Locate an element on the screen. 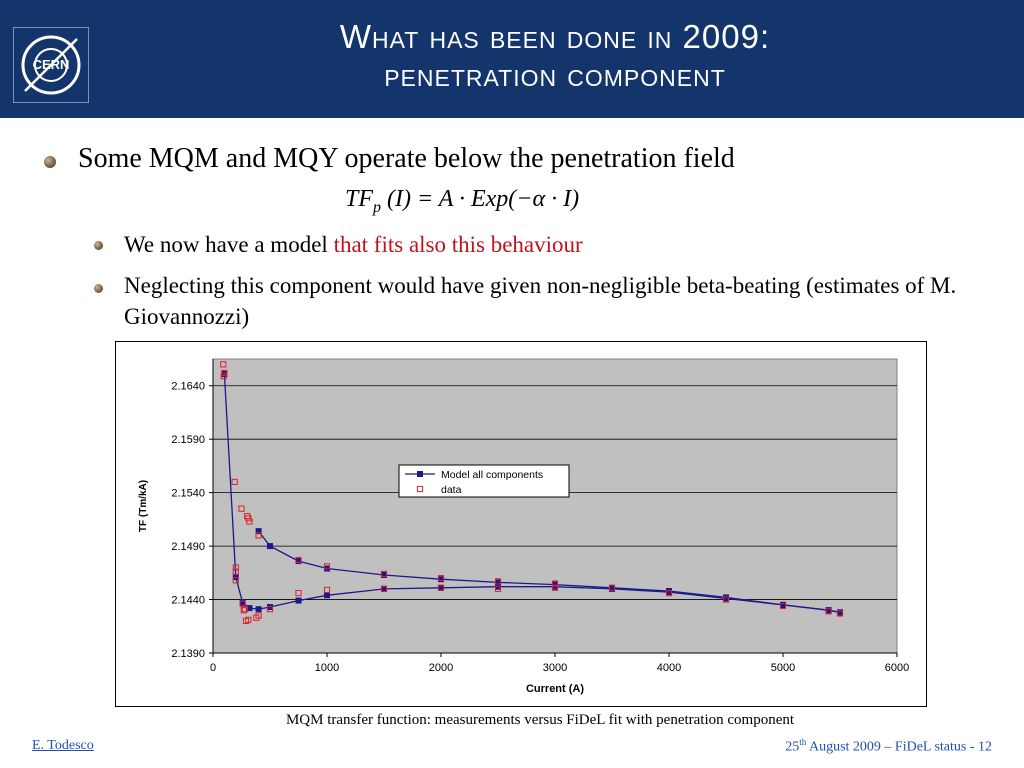 This screenshot has height=768, width=1024. y-tick-label: 2.1640 is located at coordinates (188, 387).